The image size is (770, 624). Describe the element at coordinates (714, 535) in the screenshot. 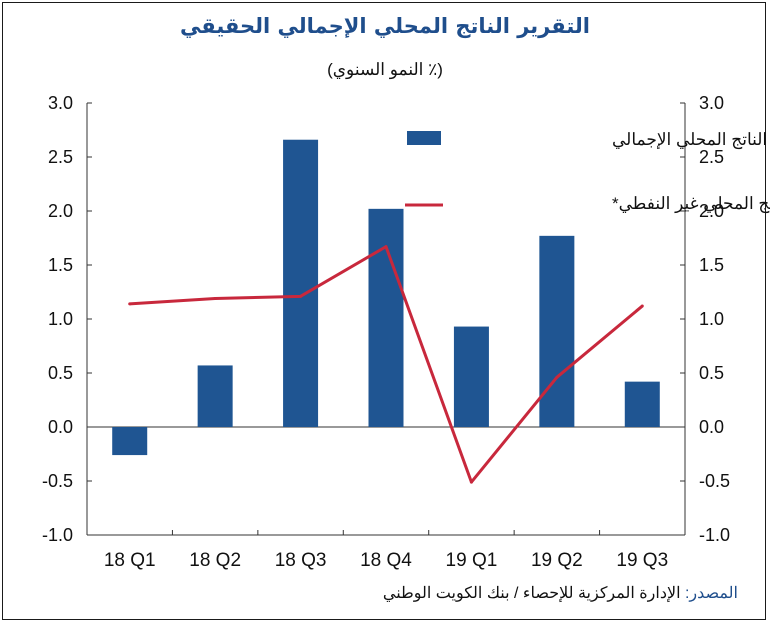

I see `y-tick-label-right: -1.0` at that location.